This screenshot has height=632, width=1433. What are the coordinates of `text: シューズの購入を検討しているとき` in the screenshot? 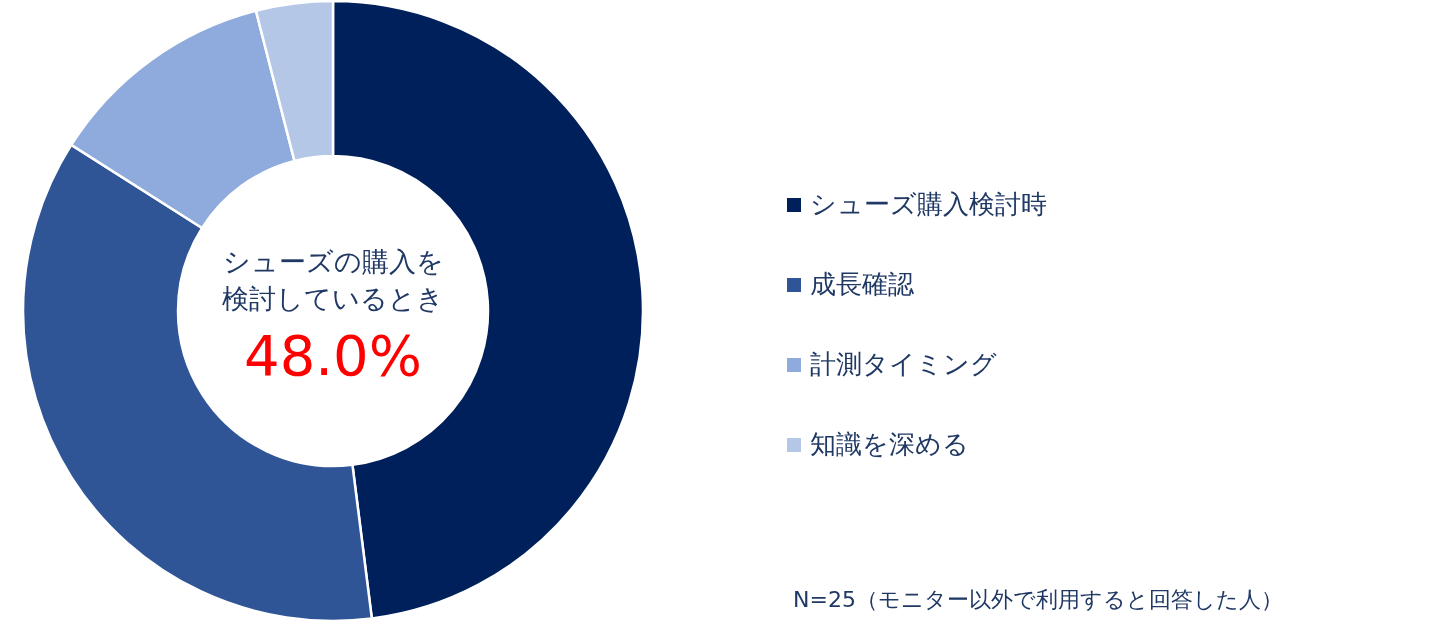 It's located at (333, 279).